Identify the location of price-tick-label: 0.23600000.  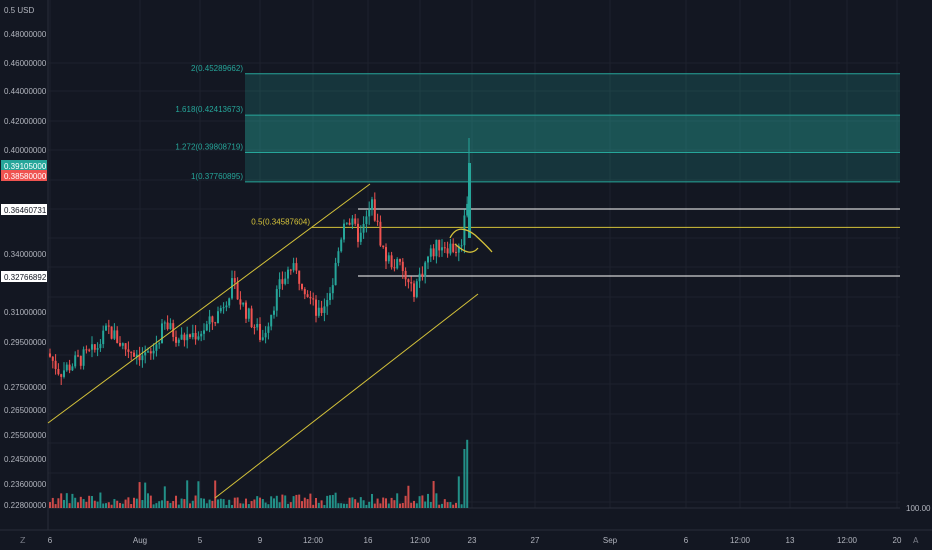
(25, 484).